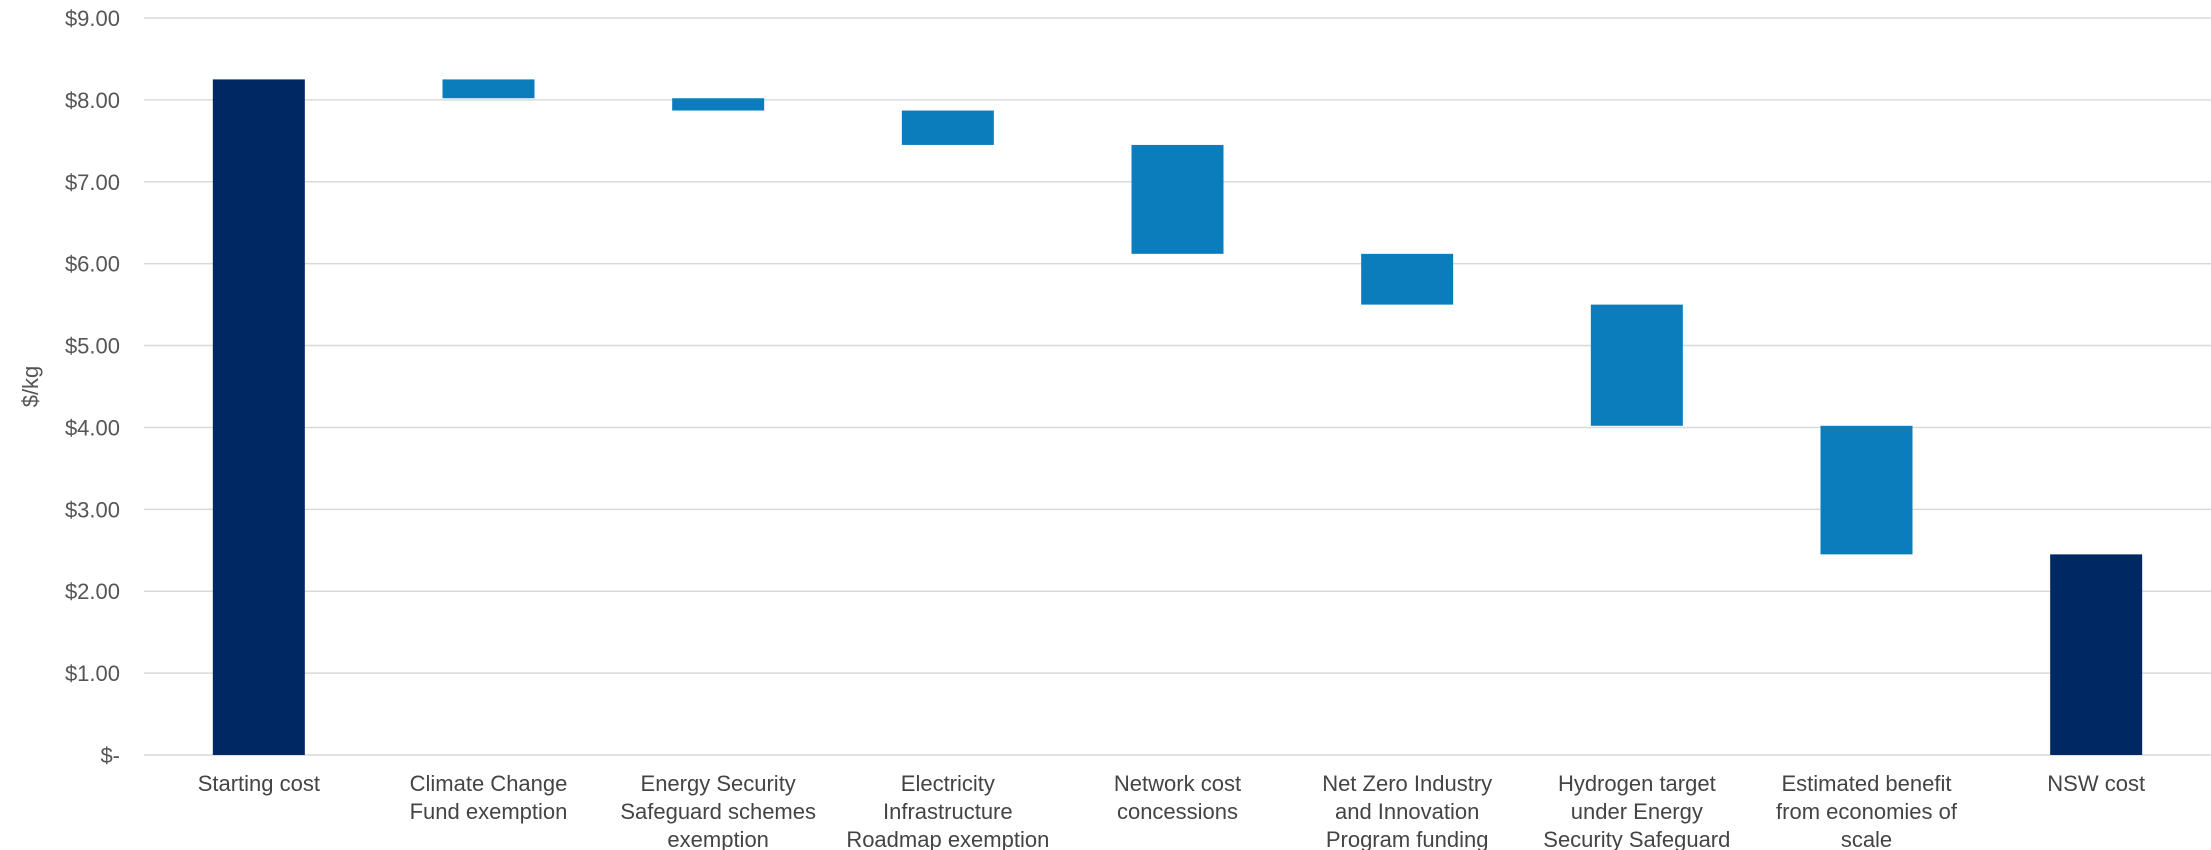 The width and height of the screenshot is (2211, 850). I want to click on x-category-label-line: from economies of, so click(1867, 811).